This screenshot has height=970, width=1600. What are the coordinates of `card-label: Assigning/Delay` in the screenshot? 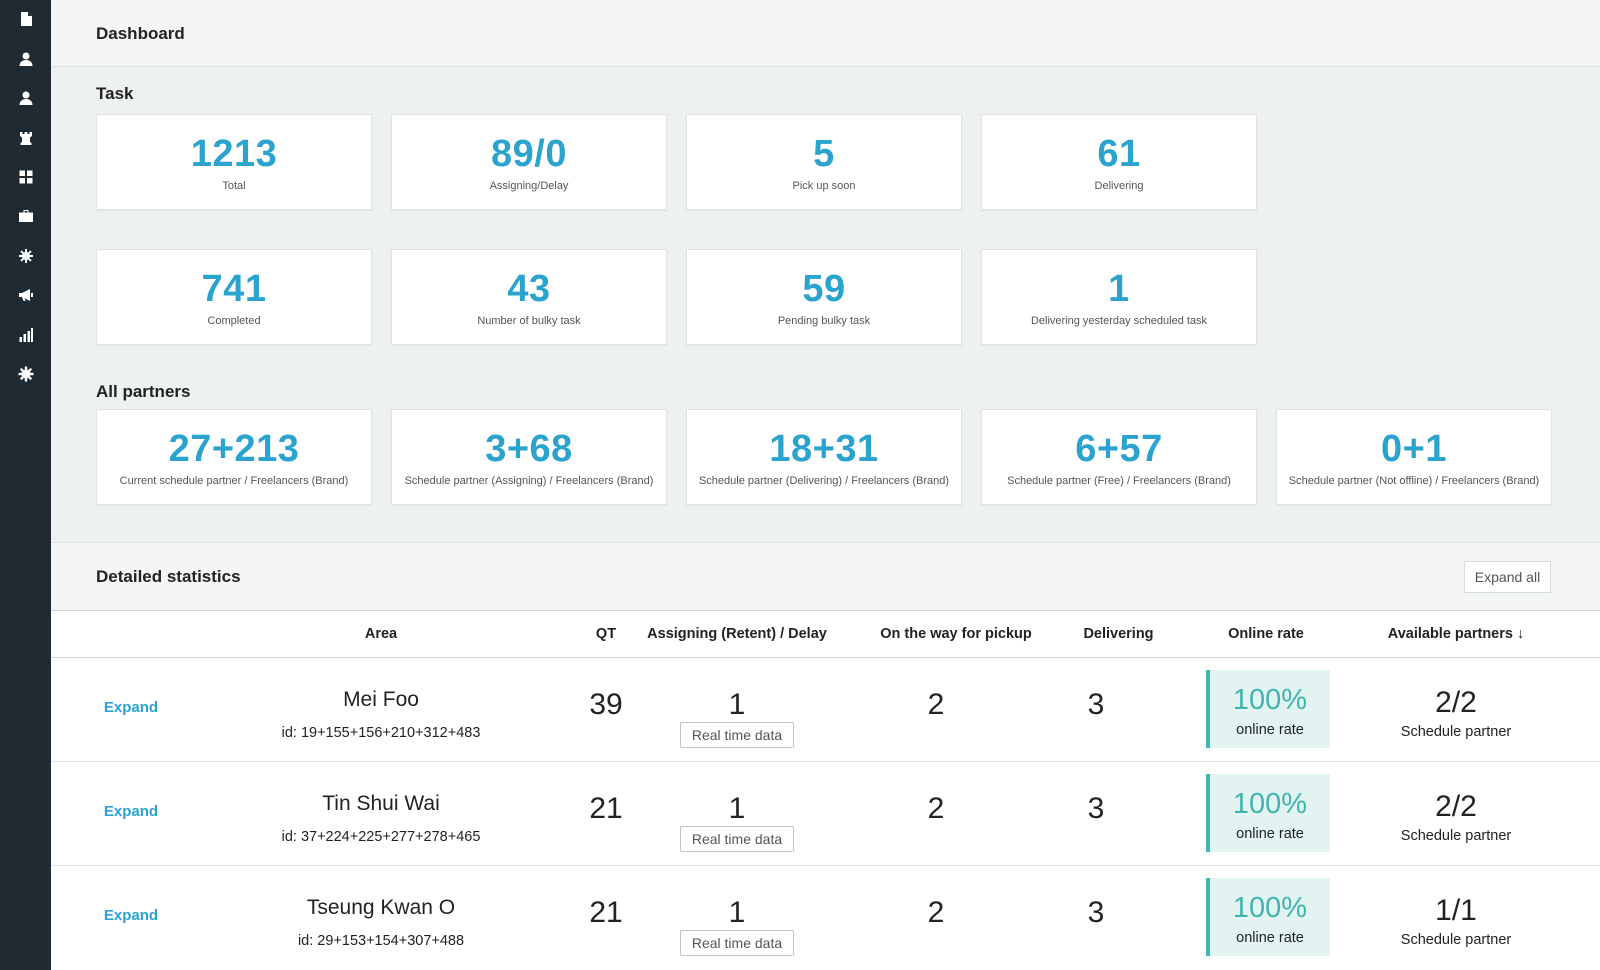 It's located at (529, 186).